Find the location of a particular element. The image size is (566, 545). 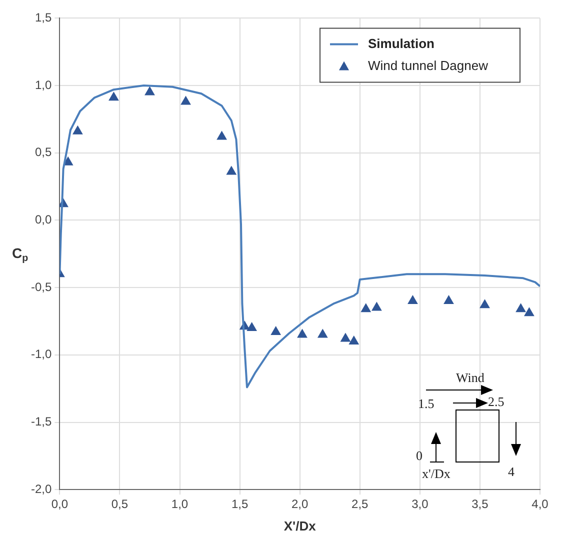

legend-label: Simulation is located at coordinates (401, 43).